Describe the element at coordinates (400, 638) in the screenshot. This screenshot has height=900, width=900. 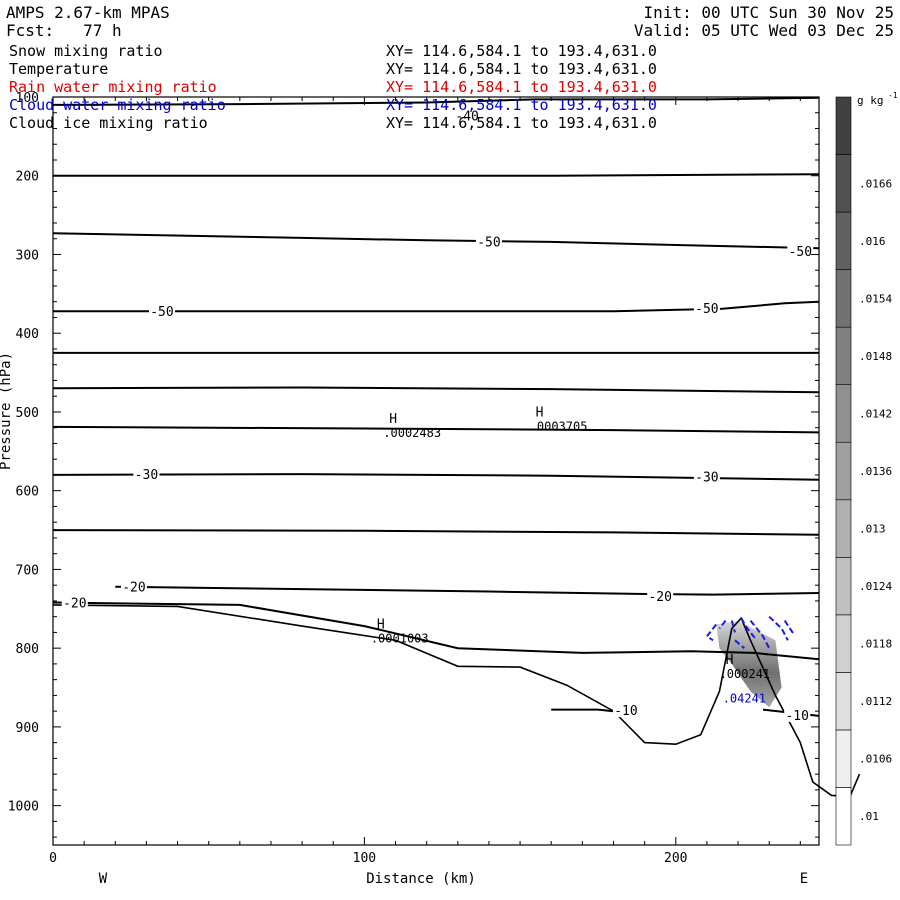
I see `extremum-value: .0001003` at that location.